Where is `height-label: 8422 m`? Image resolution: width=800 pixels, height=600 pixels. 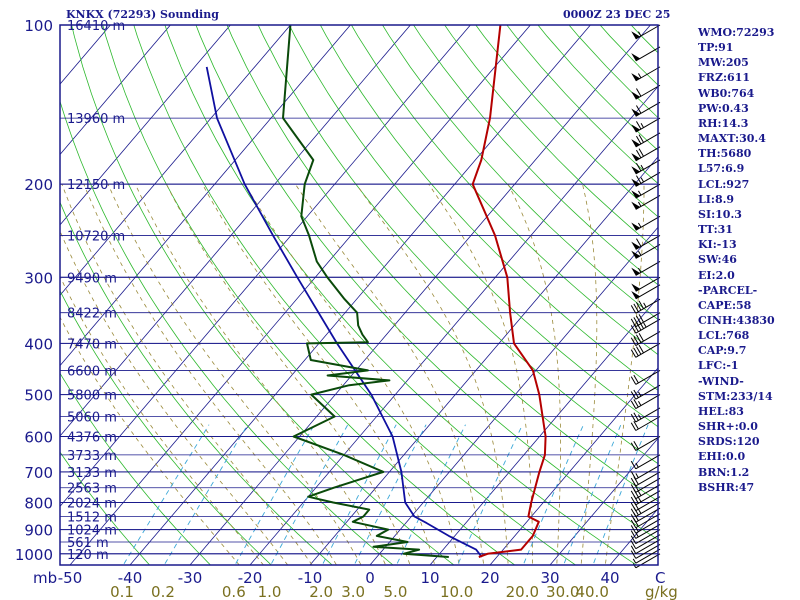 height-label: 8422 m is located at coordinates (92, 314).